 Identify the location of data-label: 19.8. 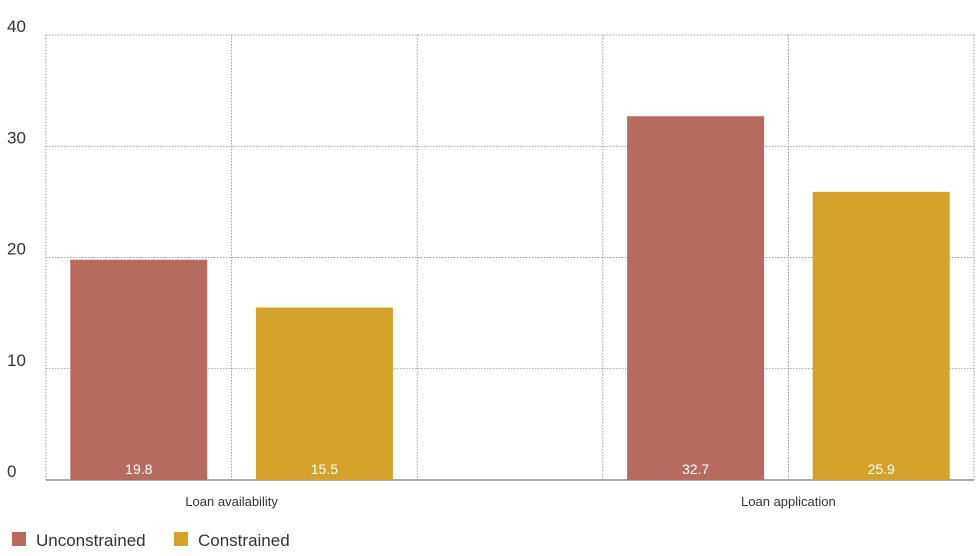
(138, 469).